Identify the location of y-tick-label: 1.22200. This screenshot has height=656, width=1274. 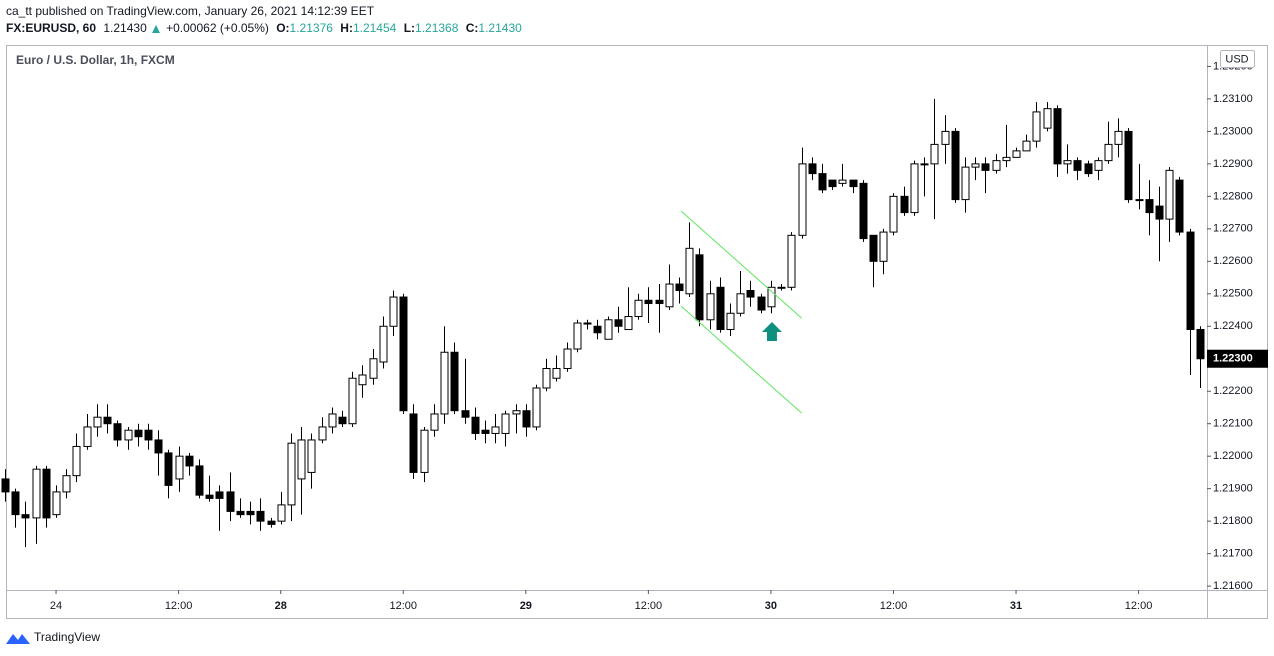
(1233, 391).